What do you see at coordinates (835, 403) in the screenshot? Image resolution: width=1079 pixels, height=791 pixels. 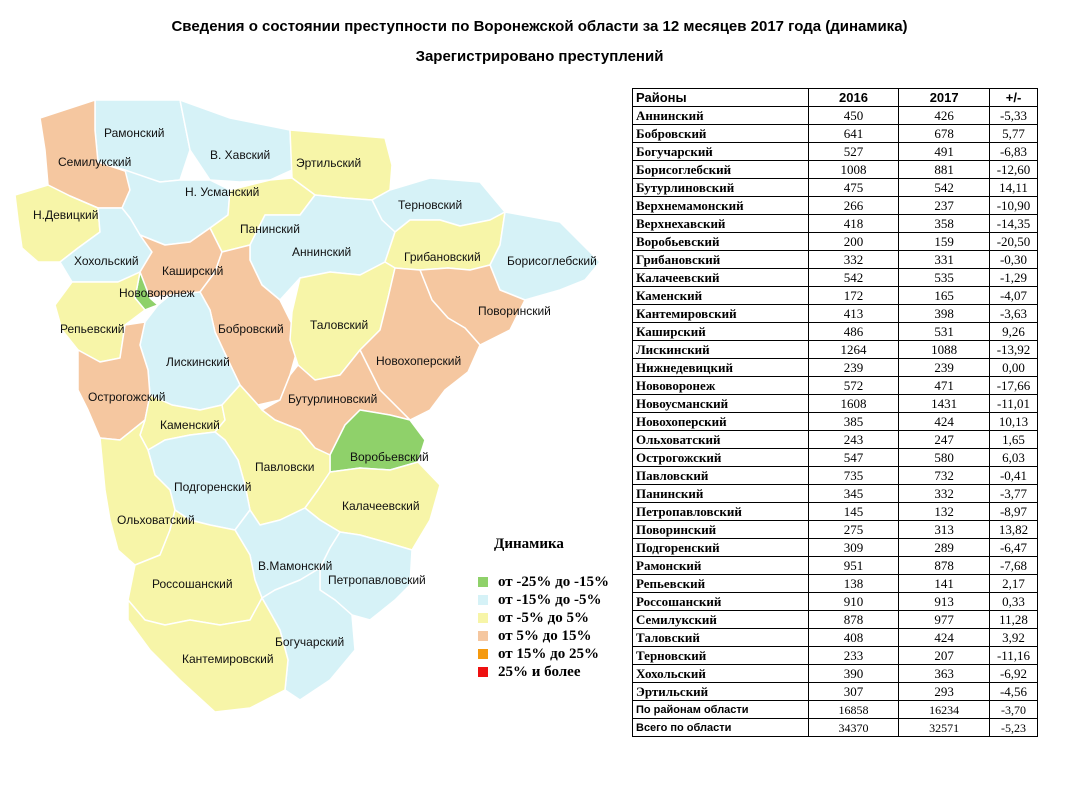 I see `table-row: Новоусманский 1608 1431 -11,01` at bounding box center [835, 403].